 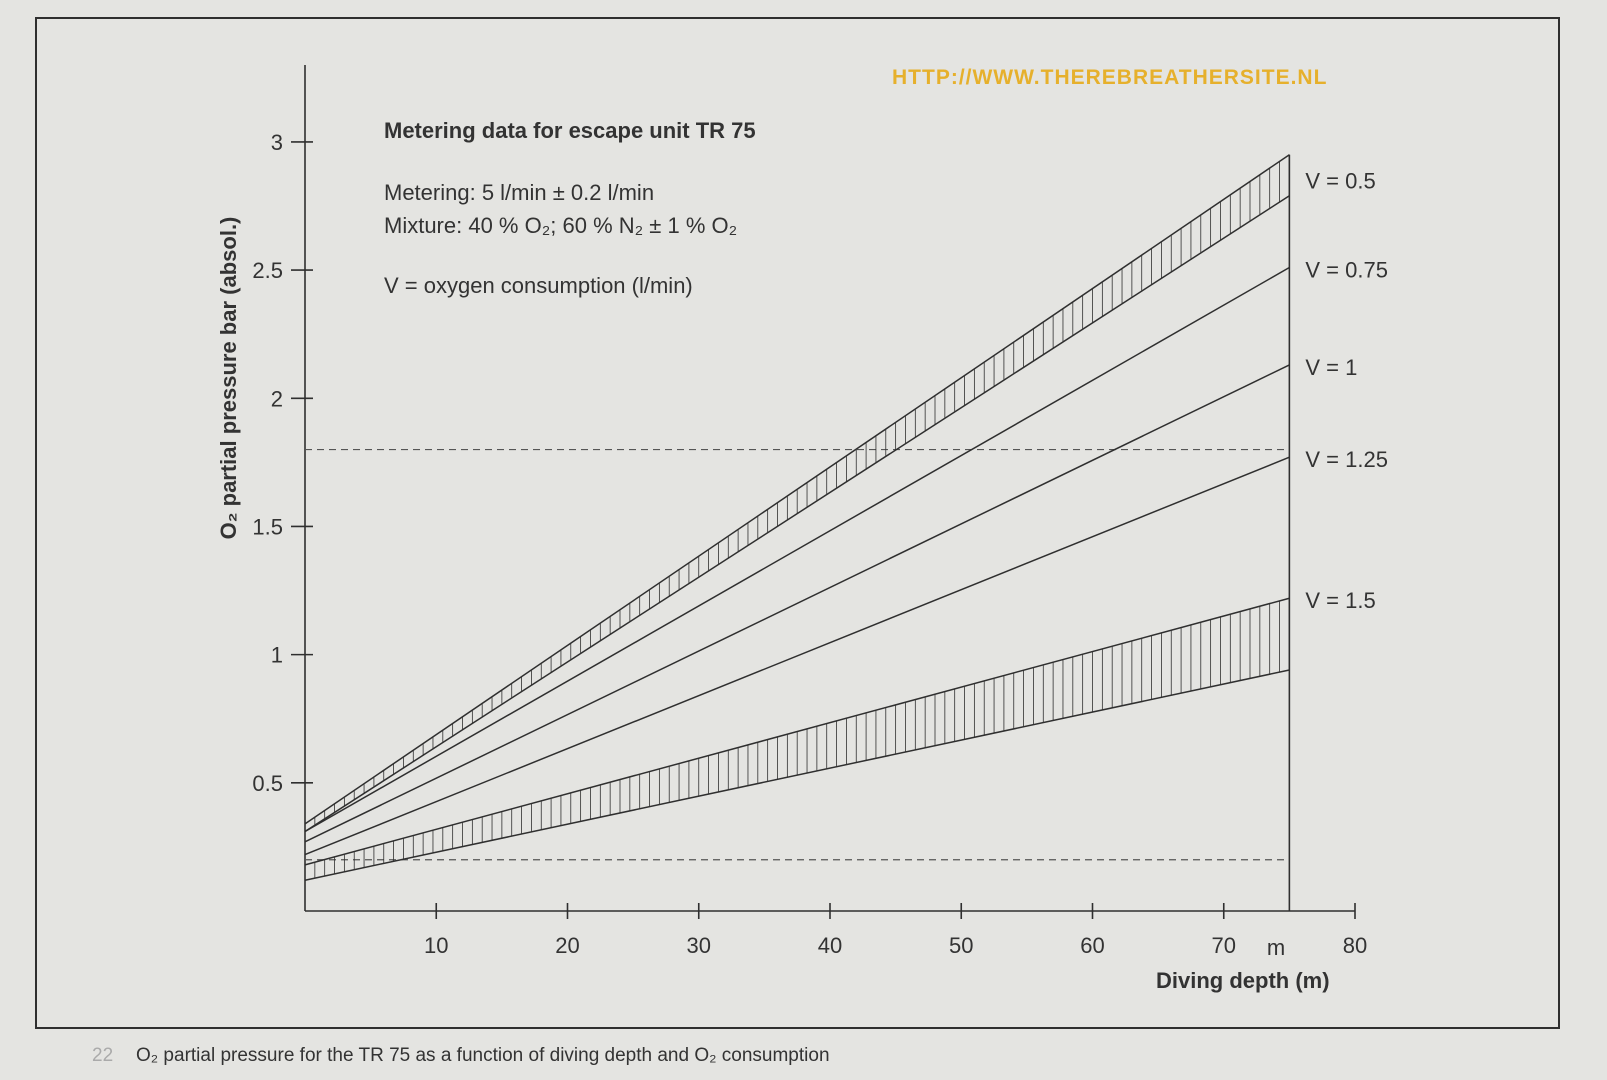 What do you see at coordinates (538, 285) in the screenshot?
I see `note-consumption: V = oxygen consumption (l/min)` at bounding box center [538, 285].